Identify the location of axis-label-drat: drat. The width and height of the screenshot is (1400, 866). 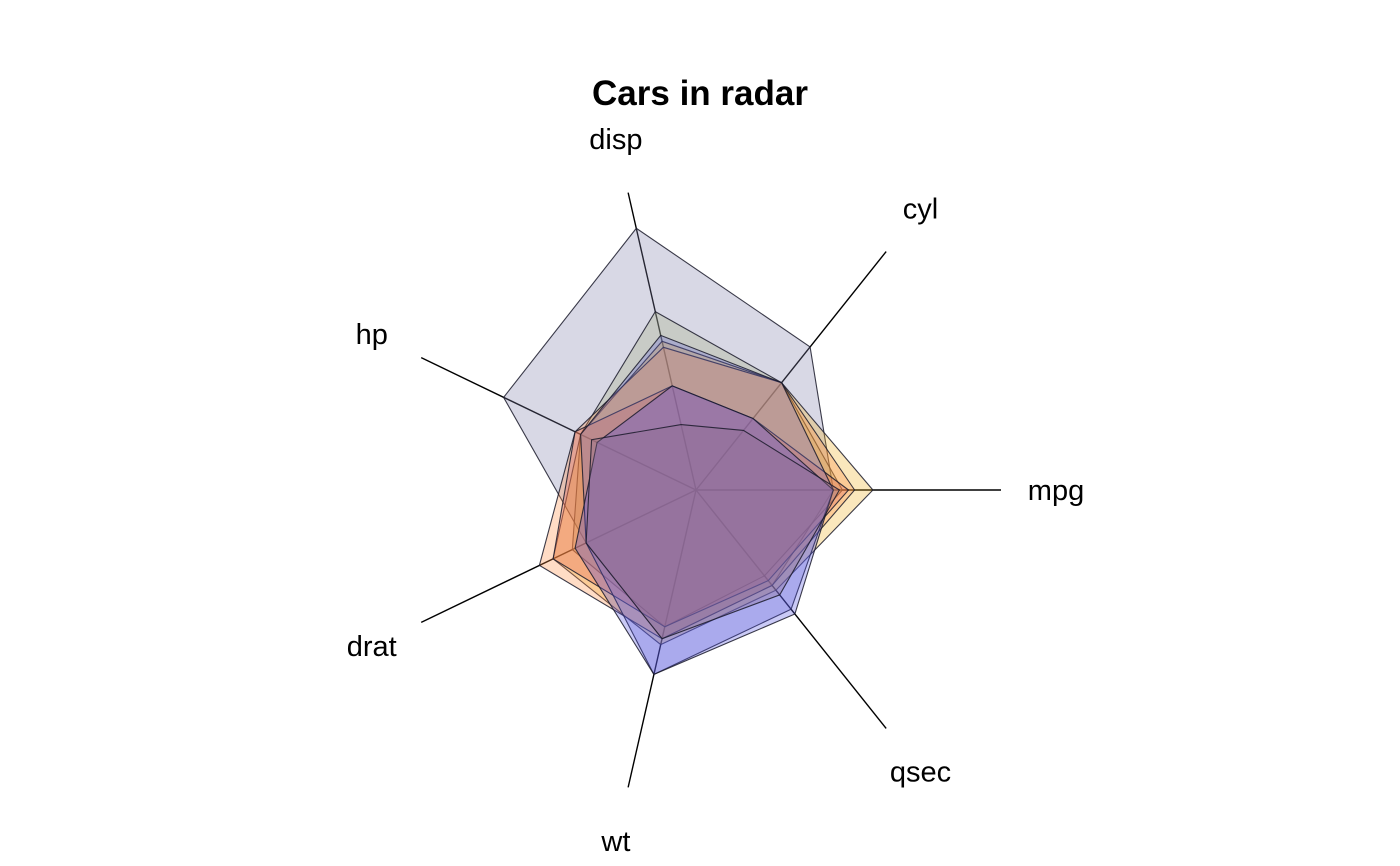
(372, 647).